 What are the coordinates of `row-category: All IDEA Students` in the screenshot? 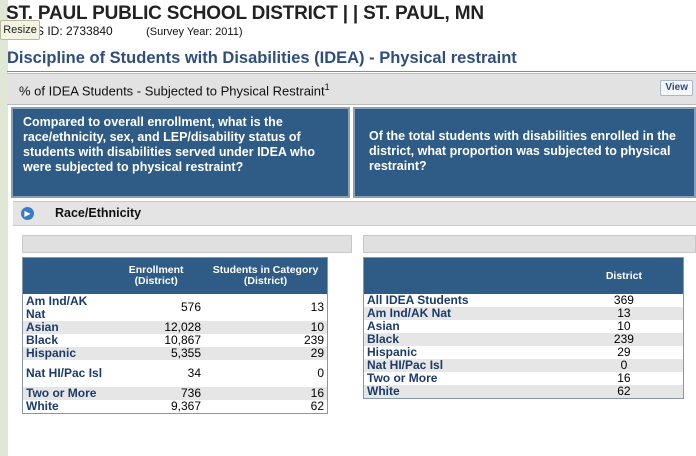 It's located at (464, 300).